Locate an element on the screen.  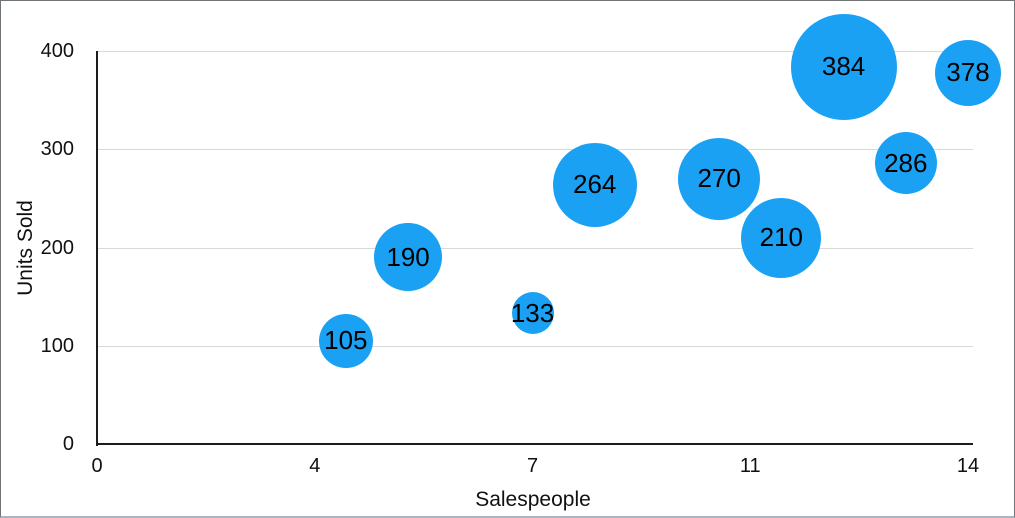
bubble-label: 105 is located at coordinates (346, 340).